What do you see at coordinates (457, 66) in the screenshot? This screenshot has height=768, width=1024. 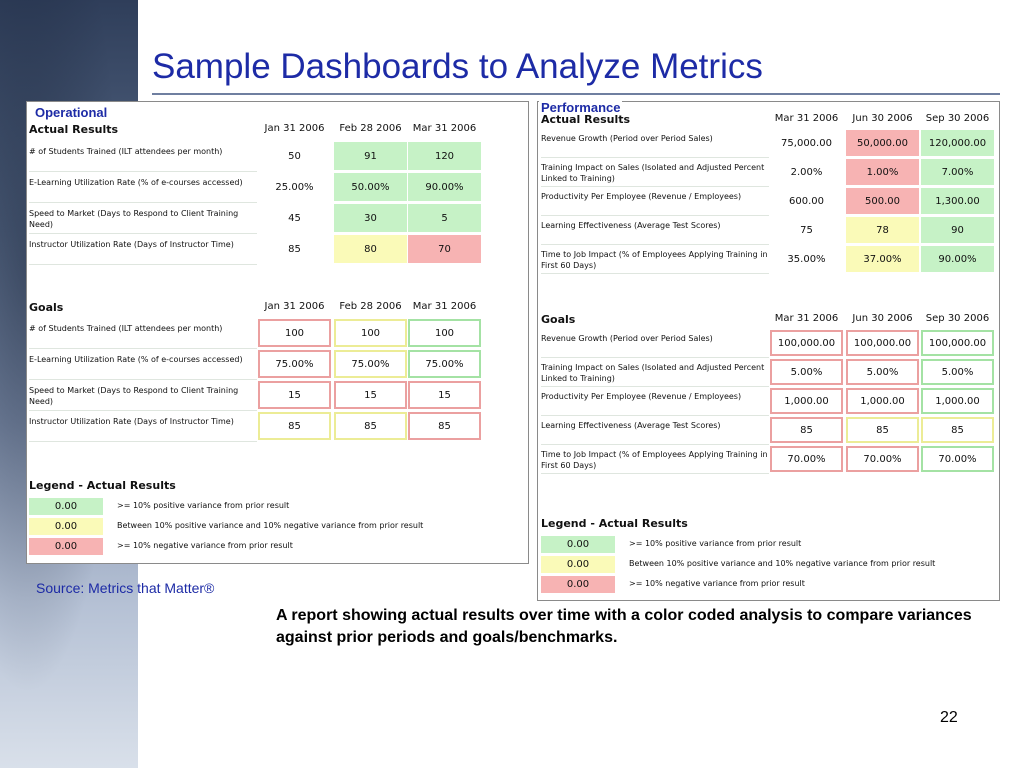 I see `slide-title: Sample Dashboards to Analyze Metrics` at bounding box center [457, 66].